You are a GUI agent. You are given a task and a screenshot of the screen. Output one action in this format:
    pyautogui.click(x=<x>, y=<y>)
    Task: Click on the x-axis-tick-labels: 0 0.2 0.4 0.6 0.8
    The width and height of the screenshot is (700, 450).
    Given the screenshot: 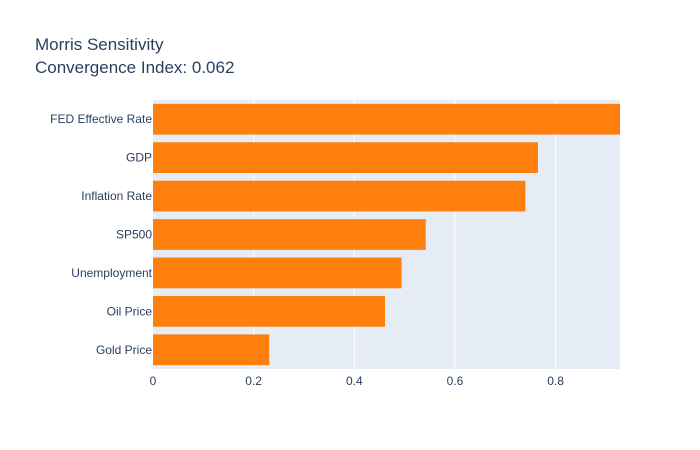 What is the action you would take?
    pyautogui.click(x=357, y=381)
    